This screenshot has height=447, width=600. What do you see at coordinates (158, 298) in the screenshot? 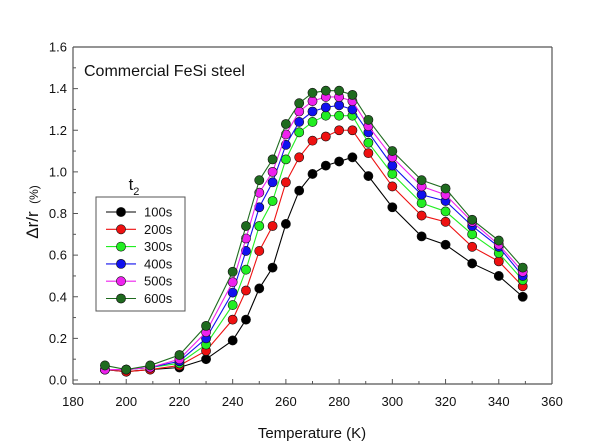
I see `legend-label: 600s` at bounding box center [158, 298].